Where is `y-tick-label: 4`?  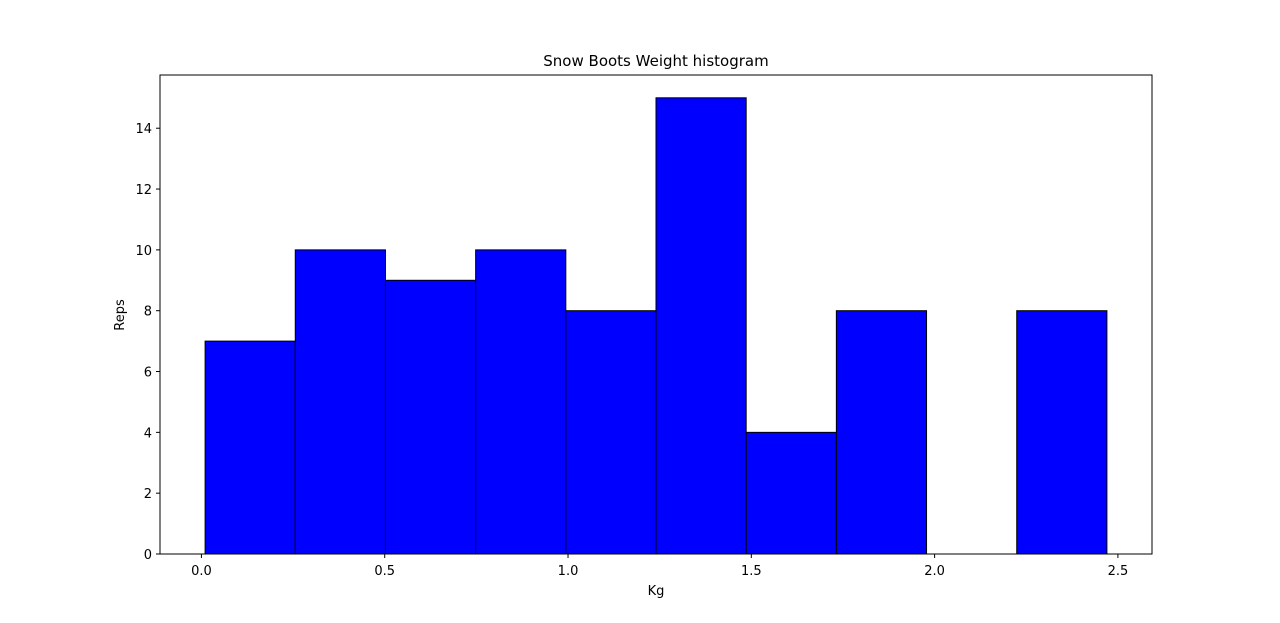 y-tick-label: 4 is located at coordinates (148, 433).